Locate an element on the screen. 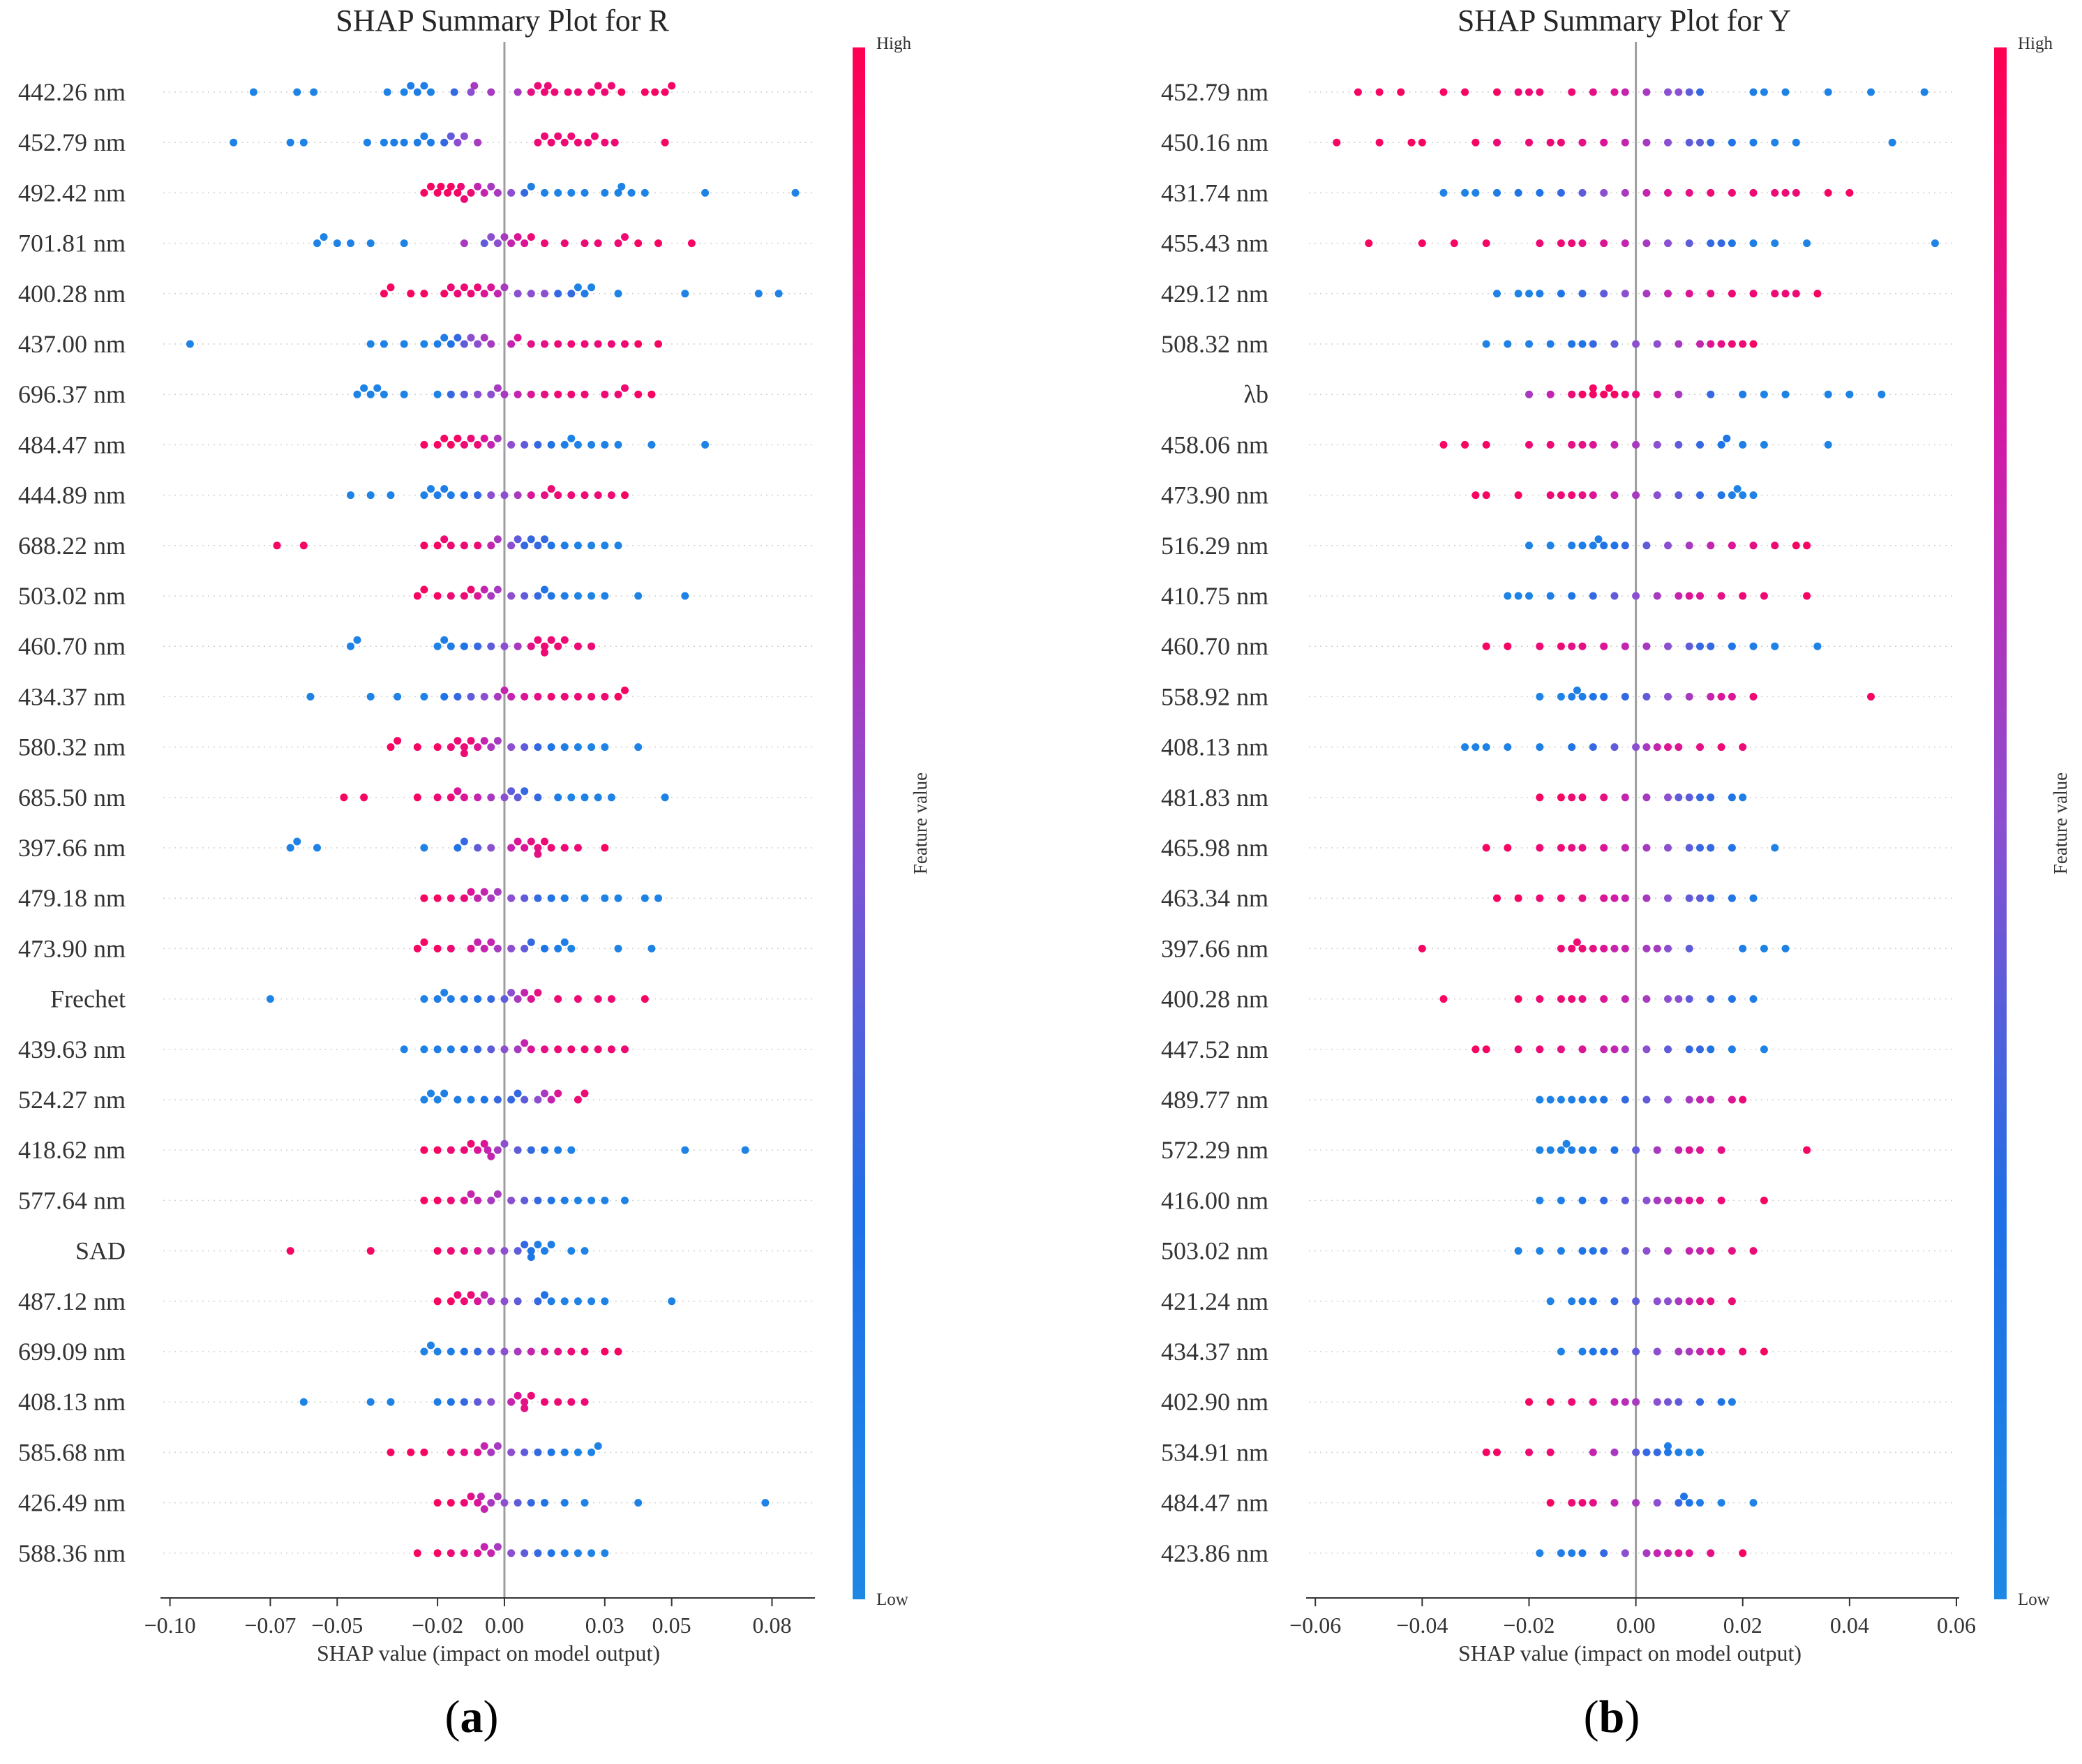 Image resolution: width=2082 pixels, height=1764 pixels. chart-b-feature-label: 400.28 nm is located at coordinates (1214, 999).